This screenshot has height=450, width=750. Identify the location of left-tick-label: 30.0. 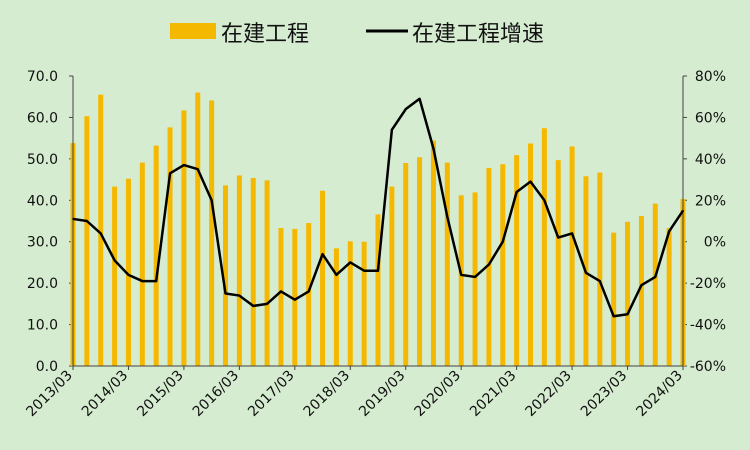
(42, 243).